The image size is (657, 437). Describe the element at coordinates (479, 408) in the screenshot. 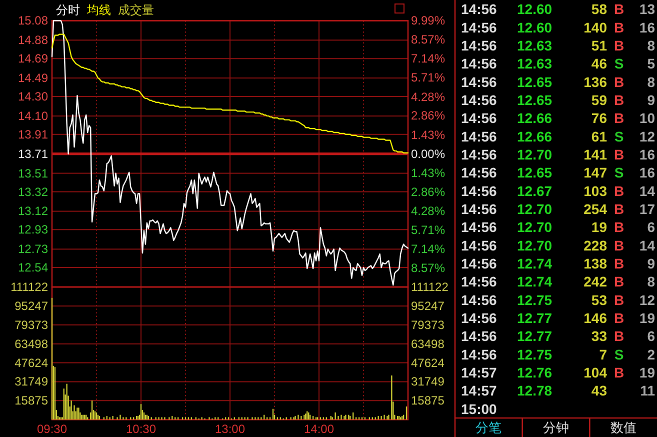

I see `category-label: 15:00` at that location.